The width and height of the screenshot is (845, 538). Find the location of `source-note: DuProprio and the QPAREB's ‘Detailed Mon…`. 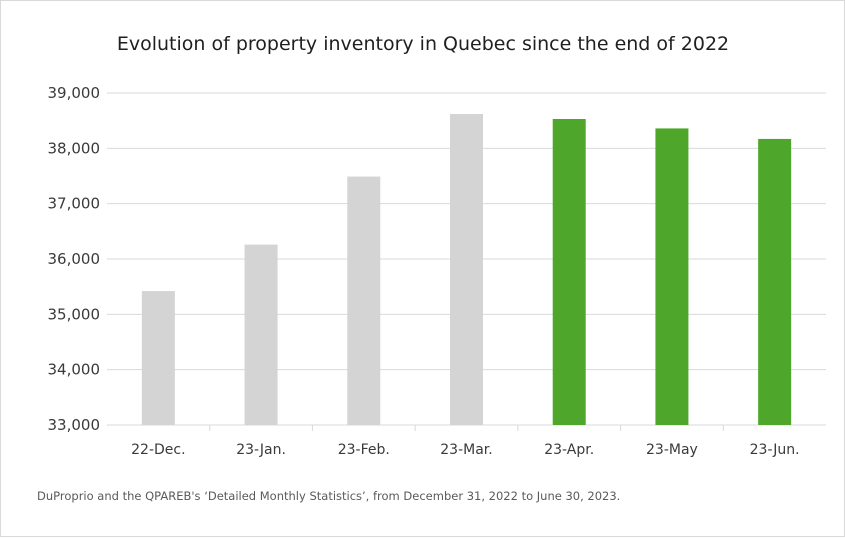

source-note: DuProprio and the QPAREB's ‘Detailed Mon… is located at coordinates (328, 496).